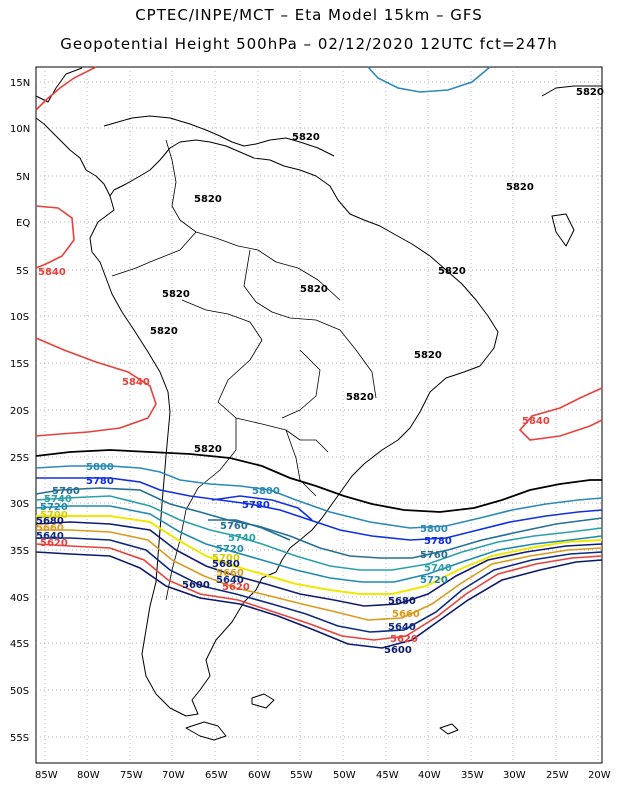 This screenshot has height=800, width=618. I want to click on lat-tick: 20S, so click(19, 411).